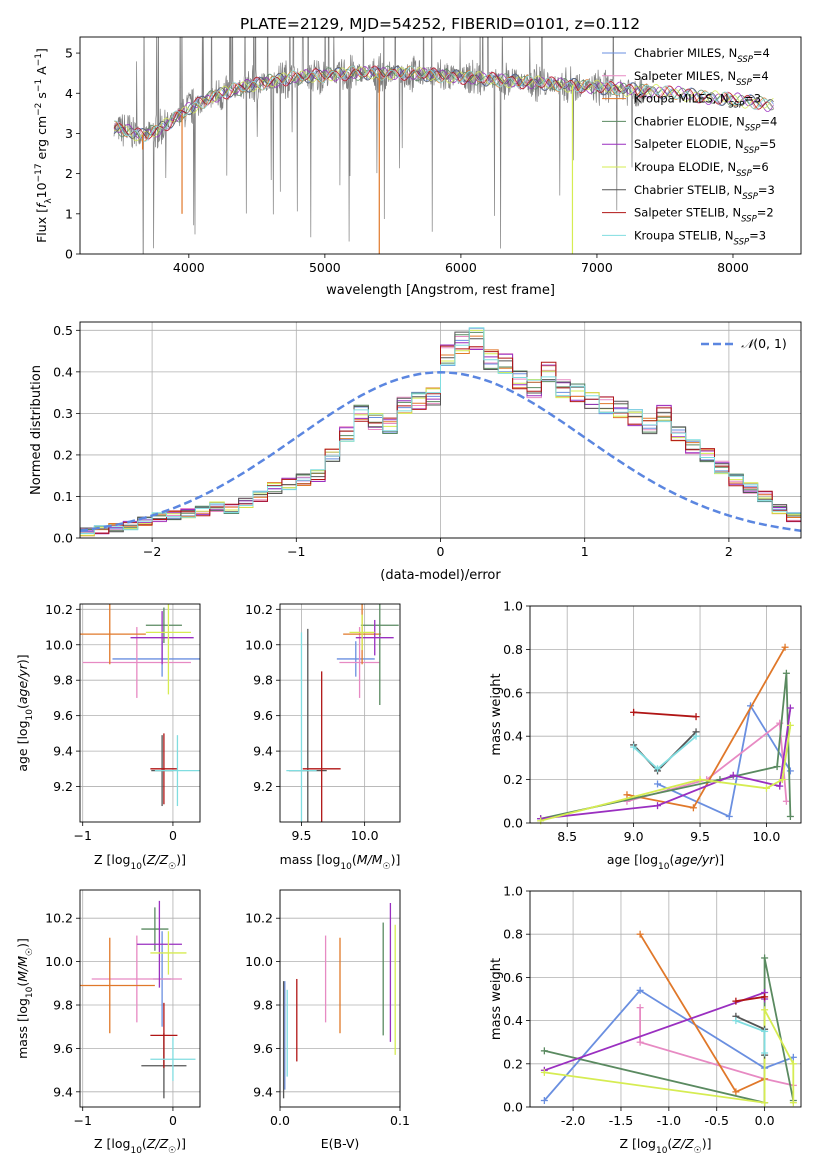  Describe the element at coordinates (69, 213) in the screenshot. I see `spectrum-ytick-label: 1` at that location.